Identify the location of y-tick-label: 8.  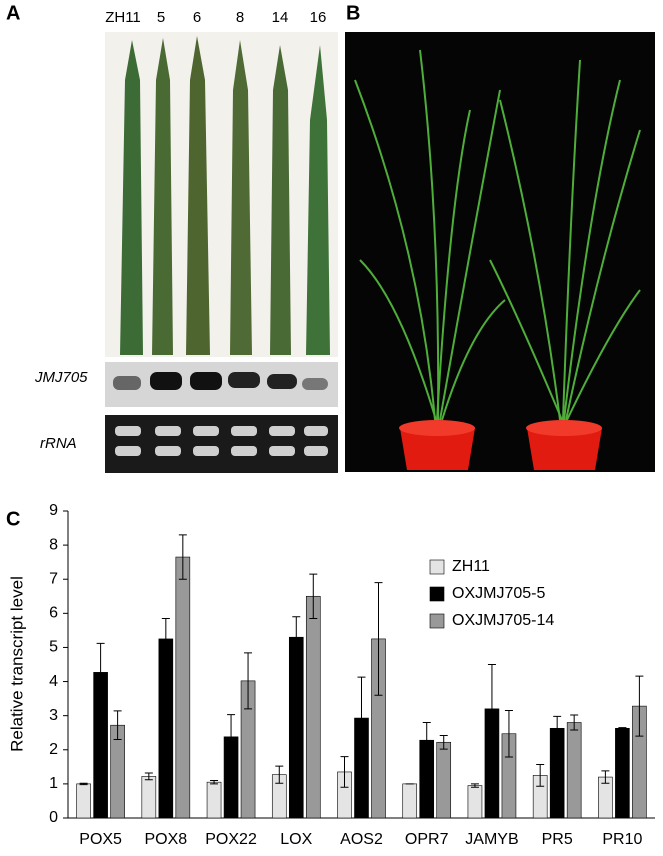
(53, 544).